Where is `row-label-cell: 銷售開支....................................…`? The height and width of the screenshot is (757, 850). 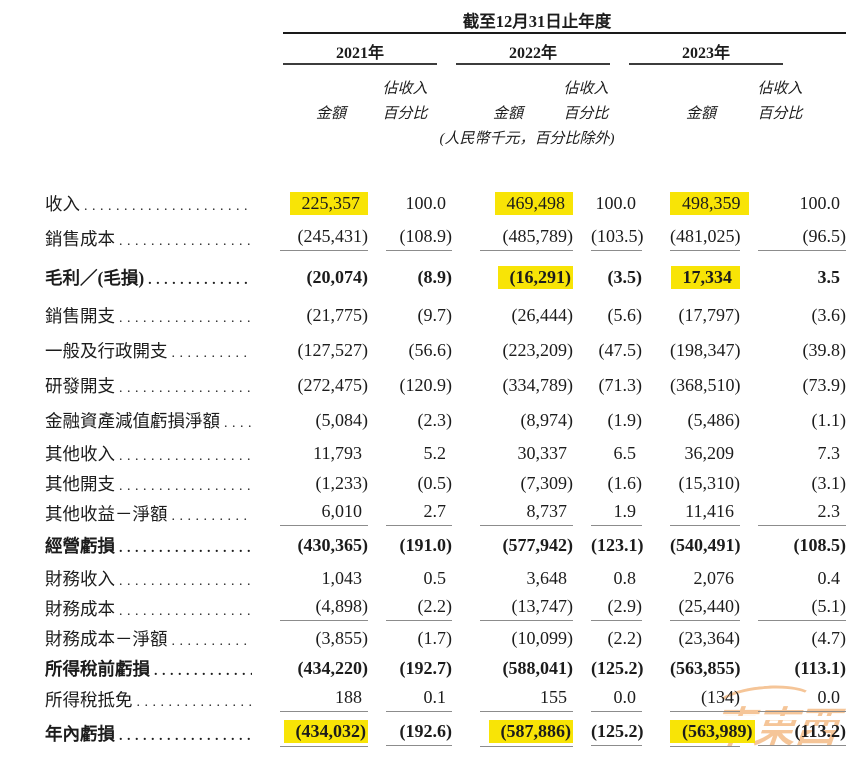
row-label-cell: 銷售開支....................................… is located at coordinates (141, 315).